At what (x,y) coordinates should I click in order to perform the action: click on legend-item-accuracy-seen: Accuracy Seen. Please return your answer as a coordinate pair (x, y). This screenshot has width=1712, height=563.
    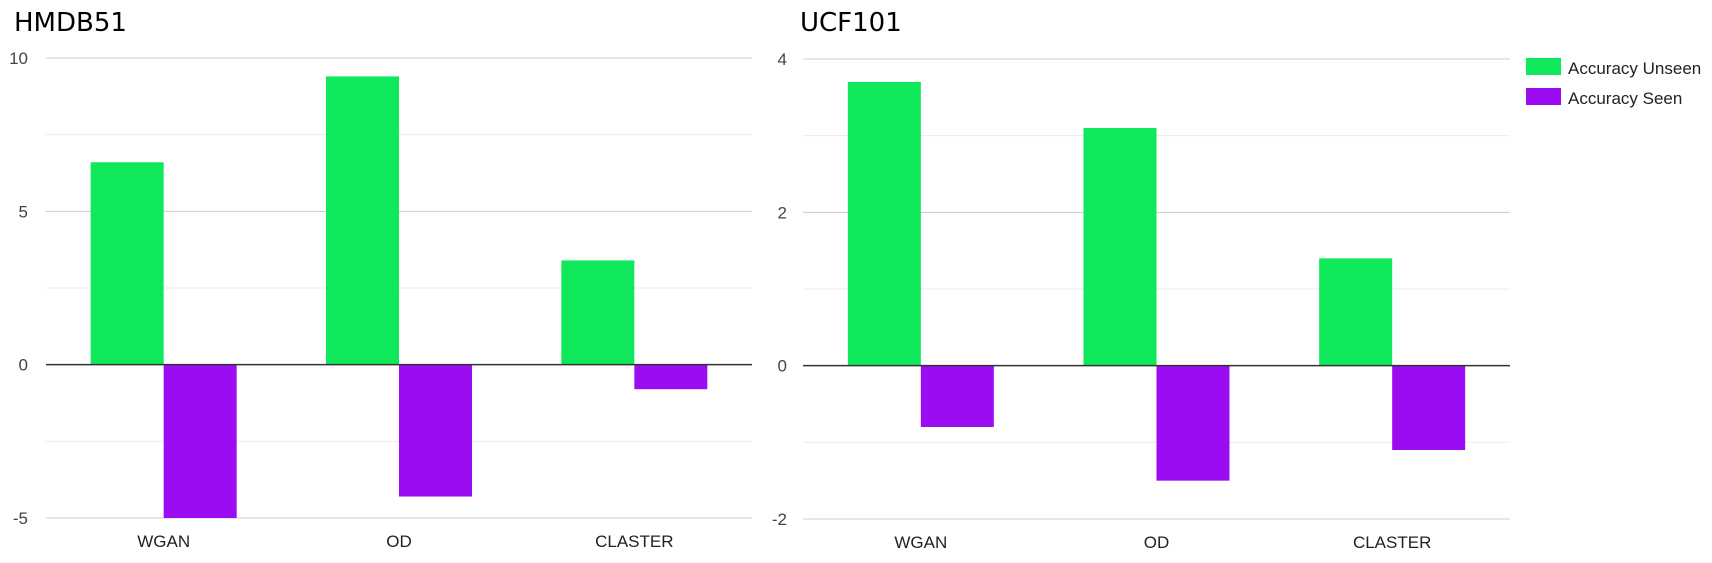
    Looking at the image, I should click on (1604, 98).